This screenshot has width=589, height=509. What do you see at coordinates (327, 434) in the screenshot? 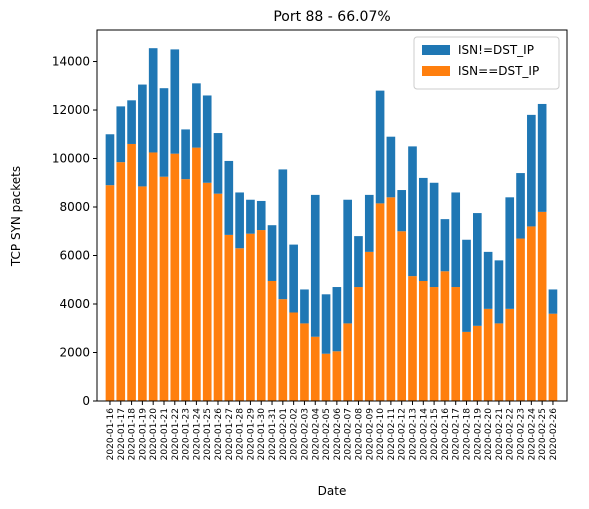
I see `x-tick-label: 2020-02-05` at bounding box center [327, 434].